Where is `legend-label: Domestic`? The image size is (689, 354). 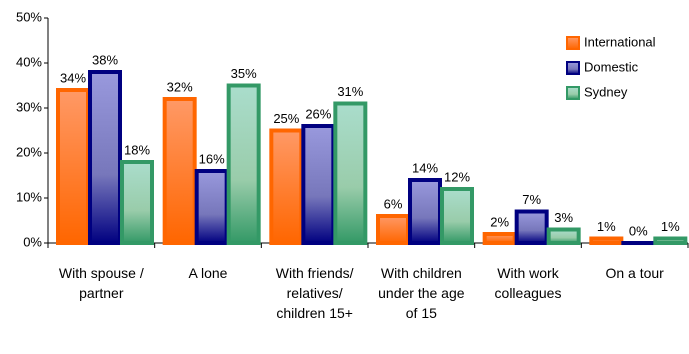
legend-label: Domestic is located at coordinates (611, 66).